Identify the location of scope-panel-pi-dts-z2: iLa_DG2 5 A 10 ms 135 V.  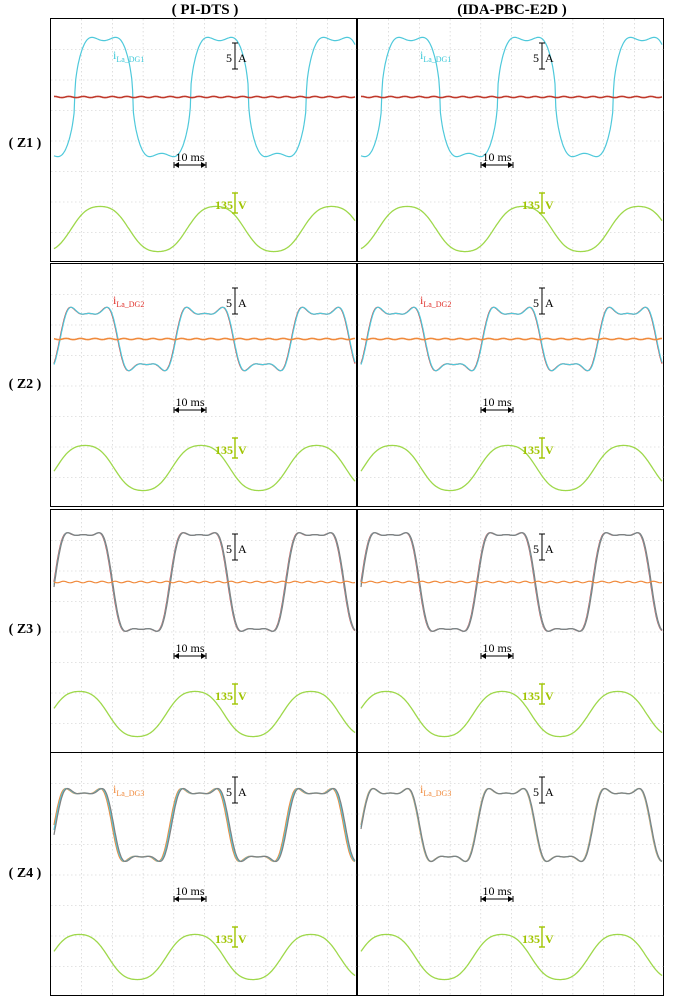
(204, 385).